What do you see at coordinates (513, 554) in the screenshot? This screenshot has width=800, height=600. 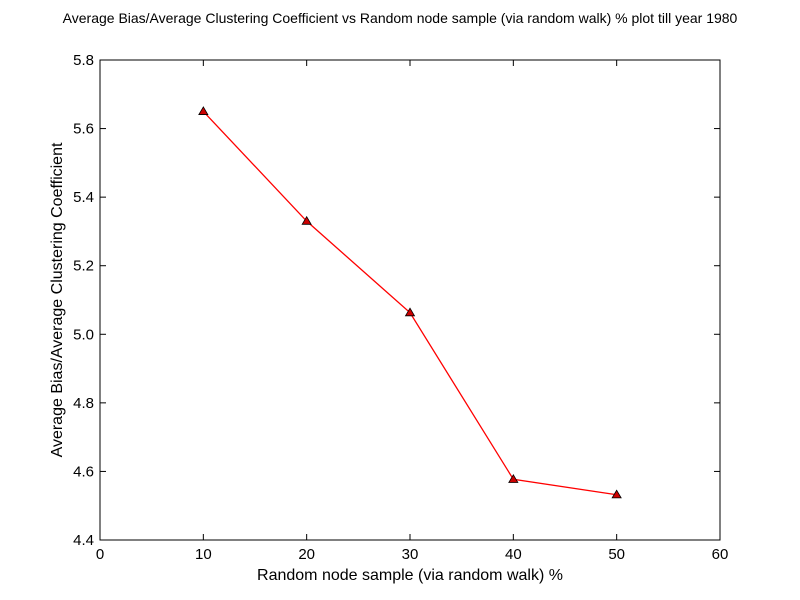 I see `x-tick-label: 40` at bounding box center [513, 554].